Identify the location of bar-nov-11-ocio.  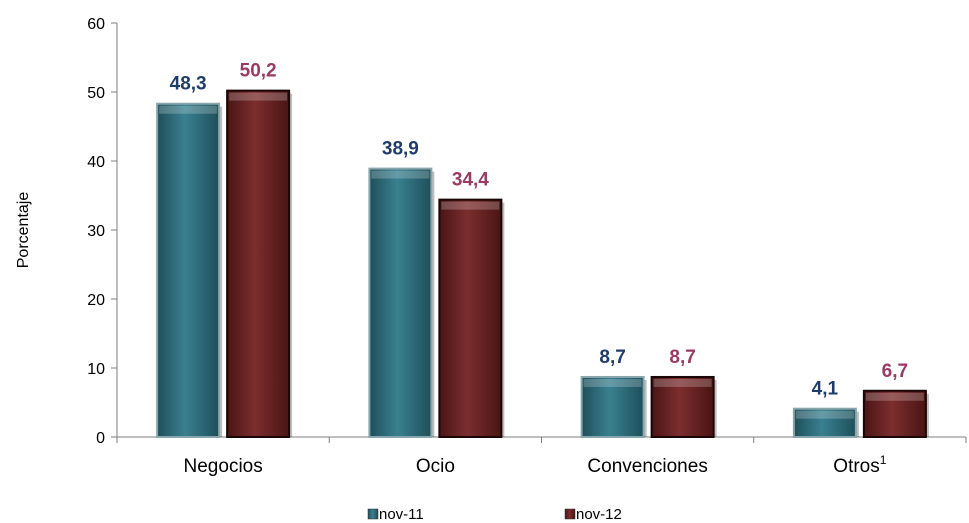
(400, 302).